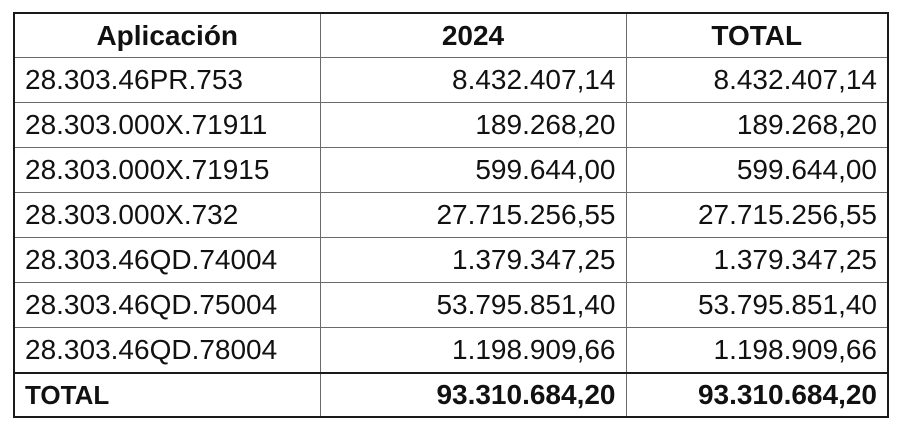 The width and height of the screenshot is (900, 432). Describe the element at coordinates (167, 35) in the screenshot. I see `header-aplicacion: Aplicación` at that location.